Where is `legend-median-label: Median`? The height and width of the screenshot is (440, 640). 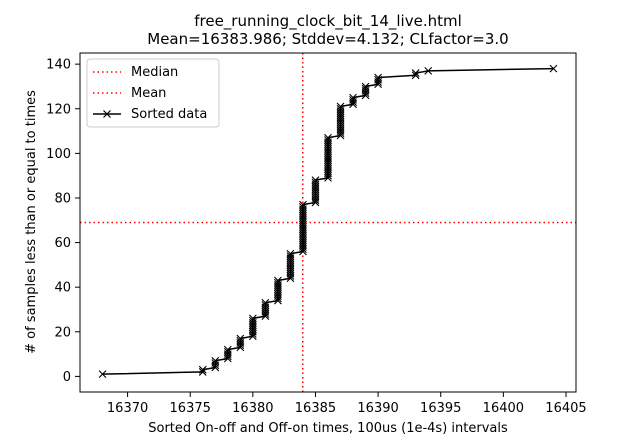 legend-median-label: Median is located at coordinates (154, 72).